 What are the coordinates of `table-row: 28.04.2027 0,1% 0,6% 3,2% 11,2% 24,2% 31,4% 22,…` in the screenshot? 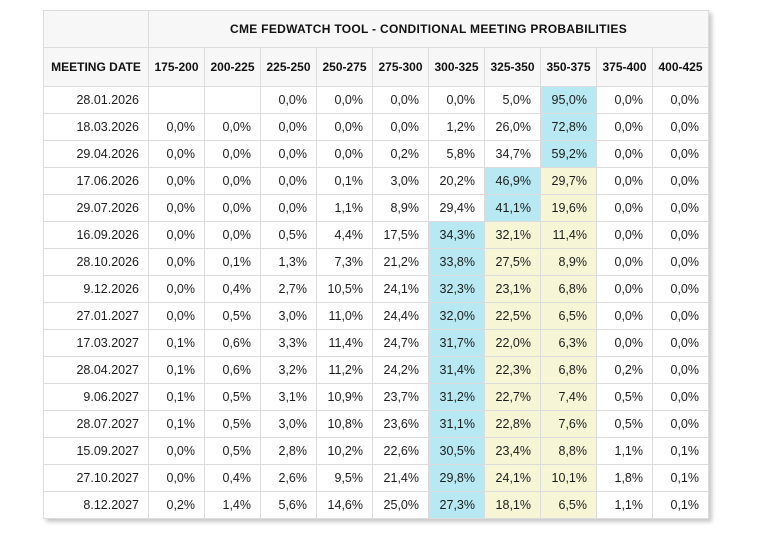 It's located at (376, 370).